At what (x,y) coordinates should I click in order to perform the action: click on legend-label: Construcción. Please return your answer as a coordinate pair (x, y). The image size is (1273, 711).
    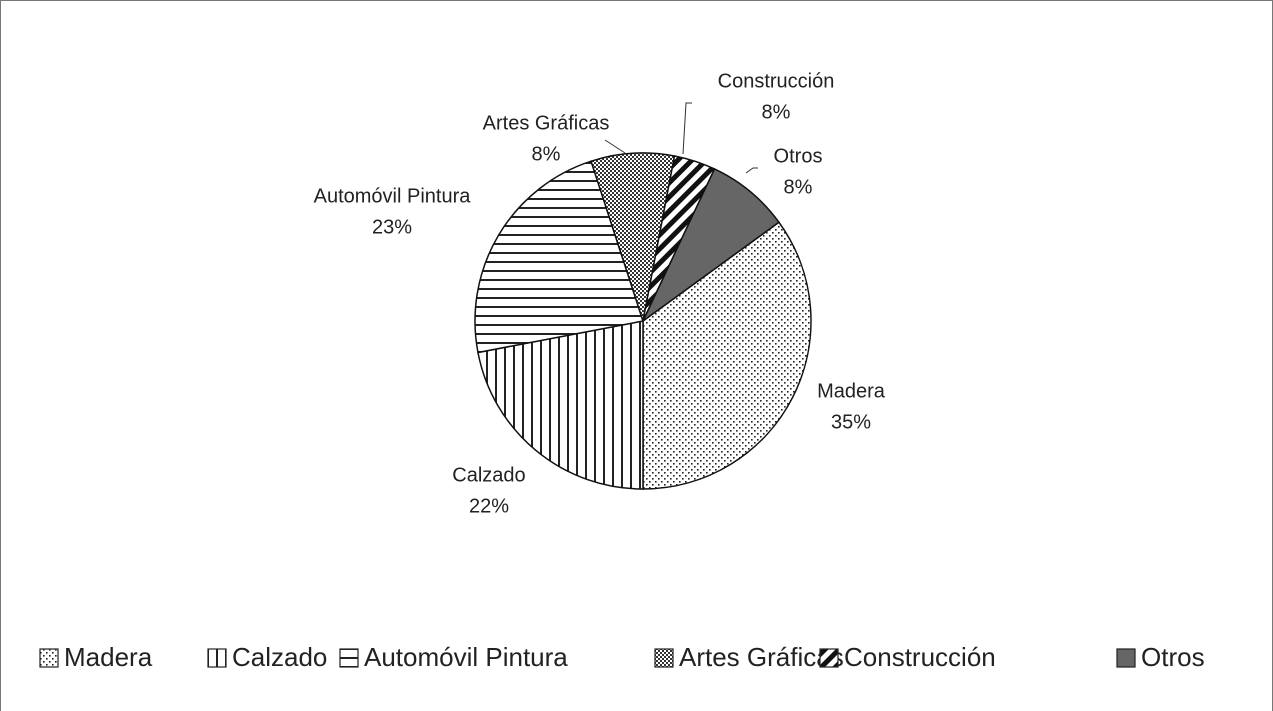
    Looking at the image, I should click on (920, 657).